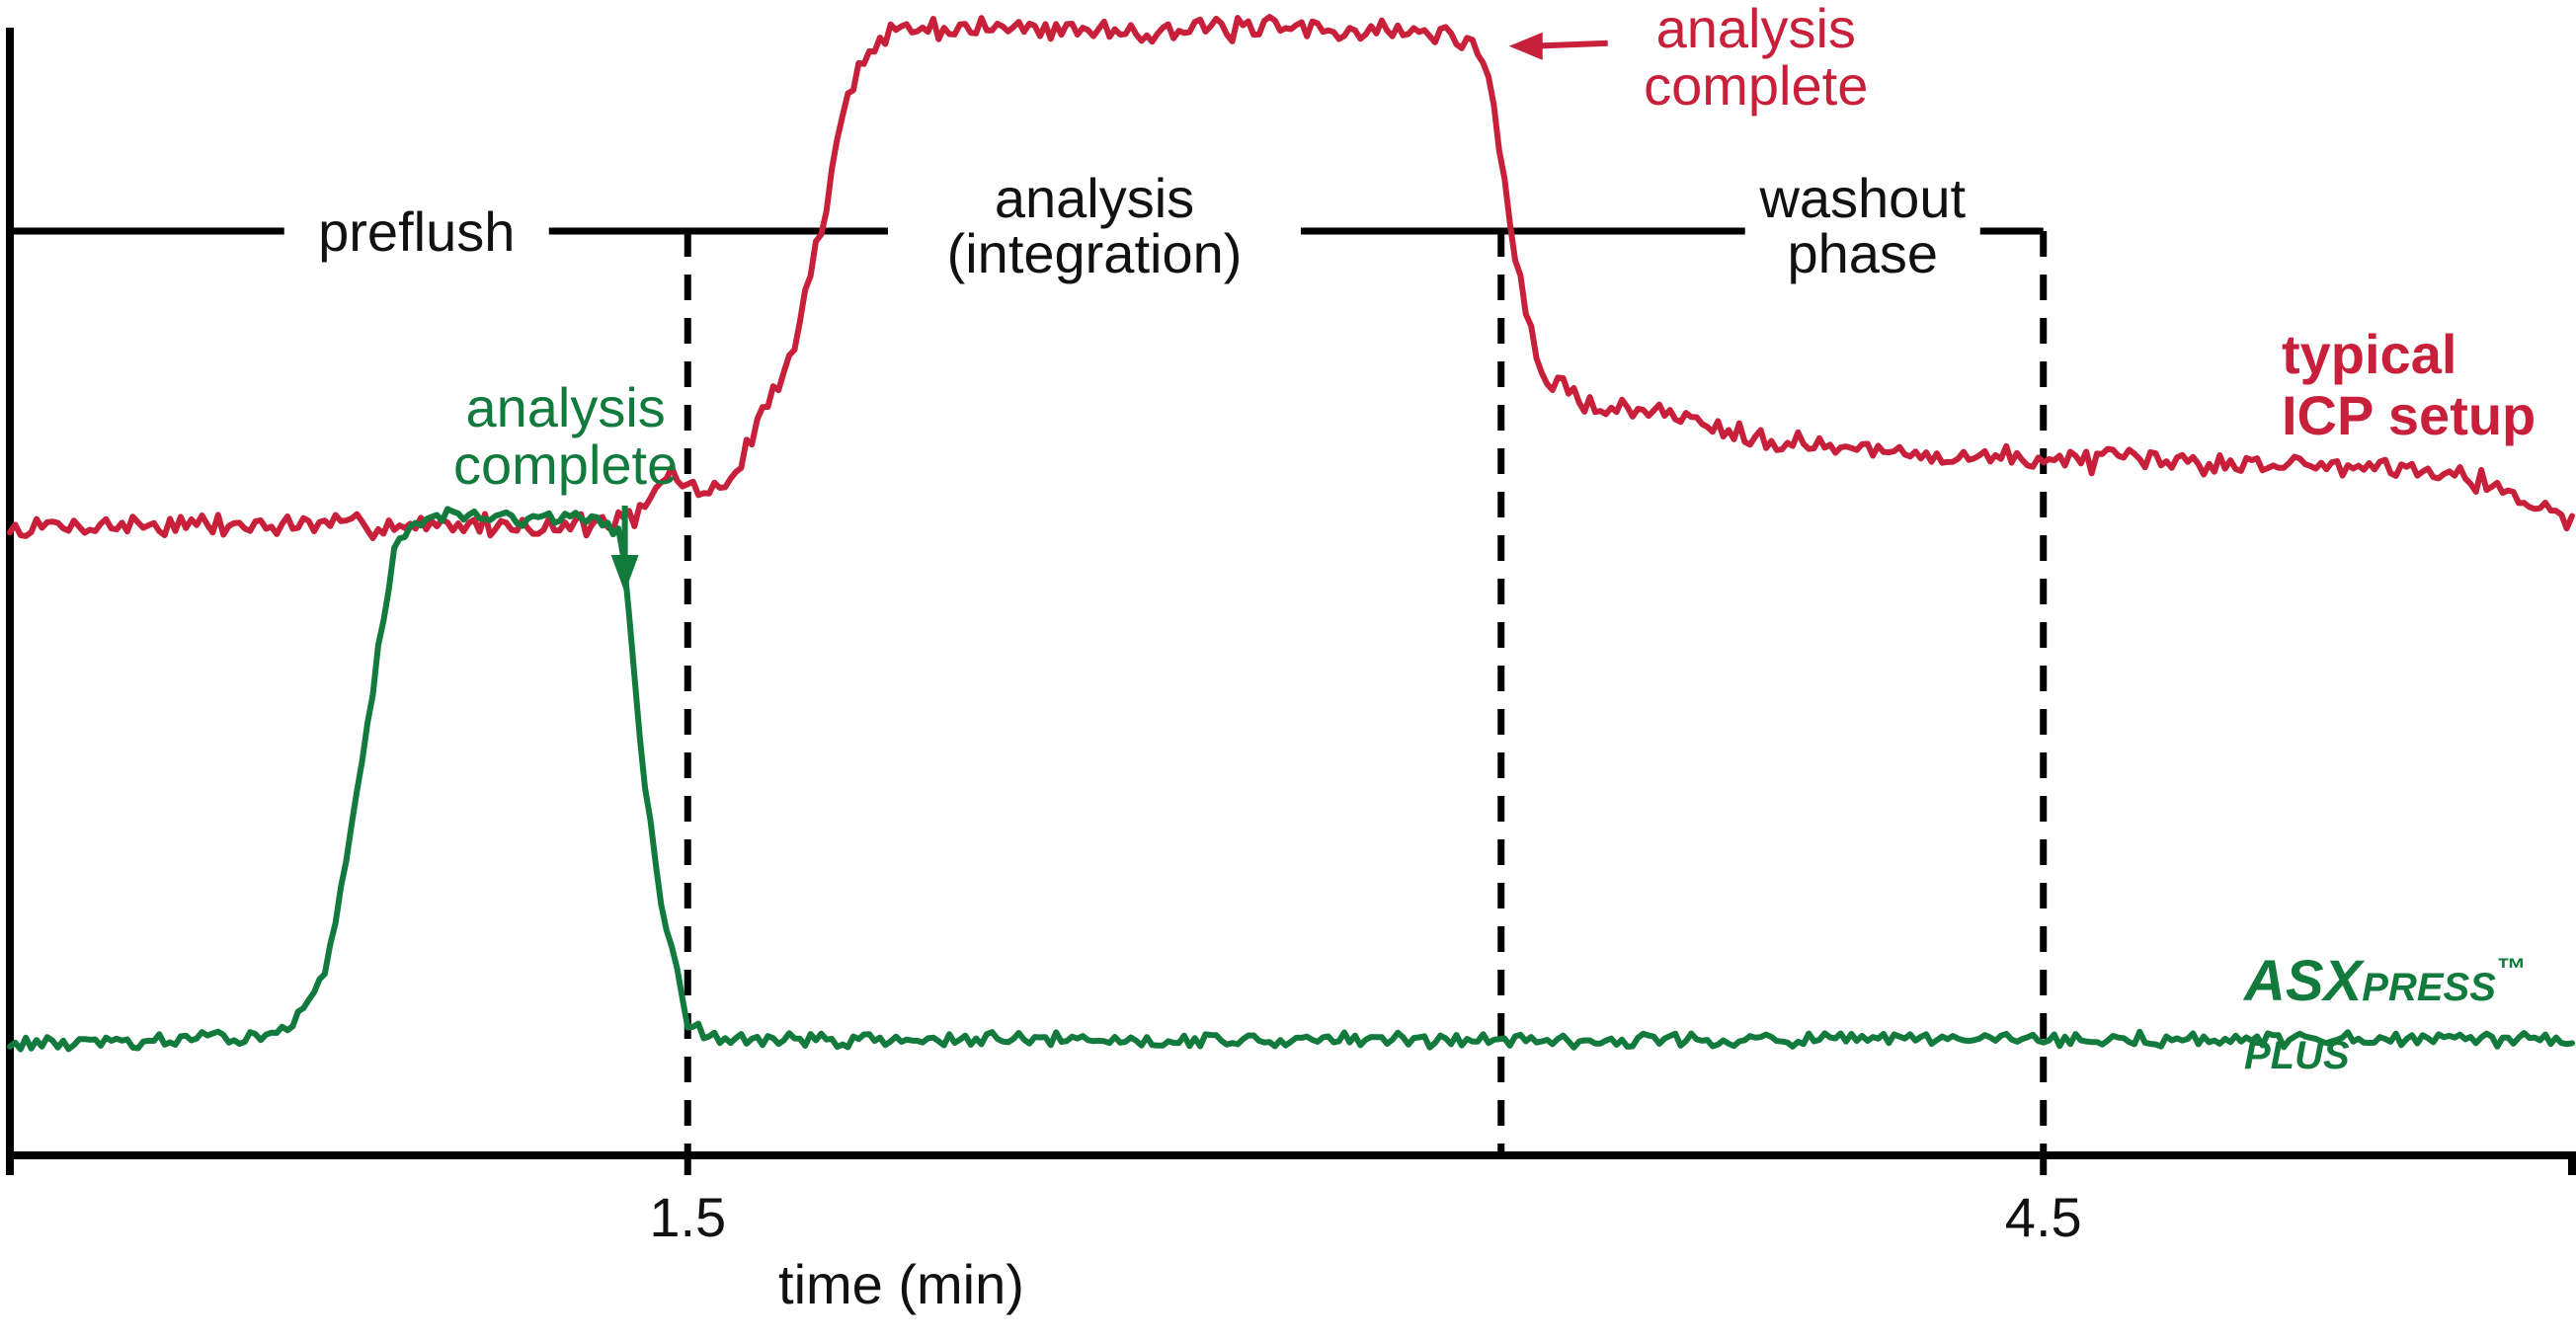 This screenshot has width=2576, height=1342. Describe the element at coordinates (565, 465) in the screenshot. I see `annotation-green-line-1: complete` at that location.